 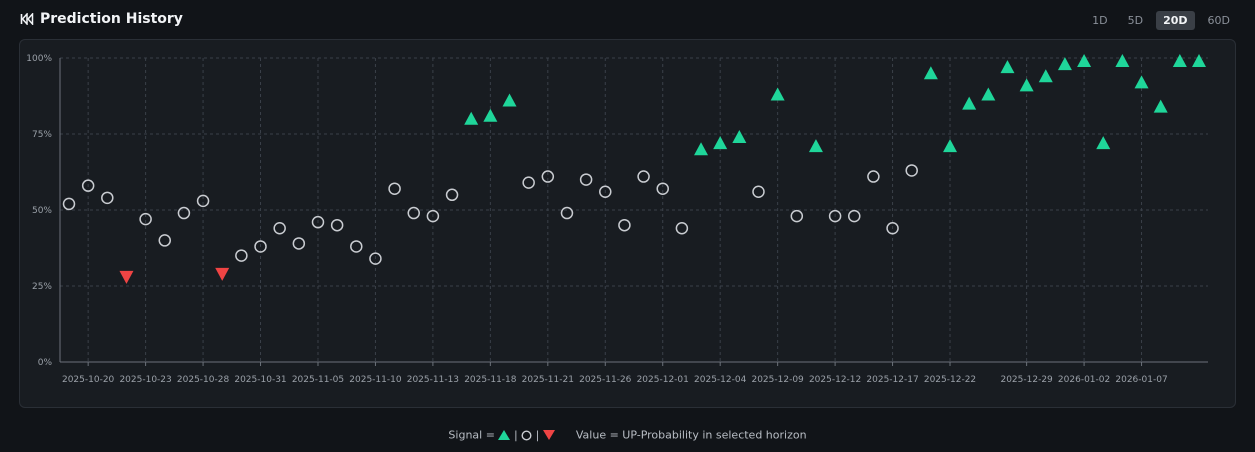 I want to click on range-60d-button: 60D, so click(x=1218, y=20).